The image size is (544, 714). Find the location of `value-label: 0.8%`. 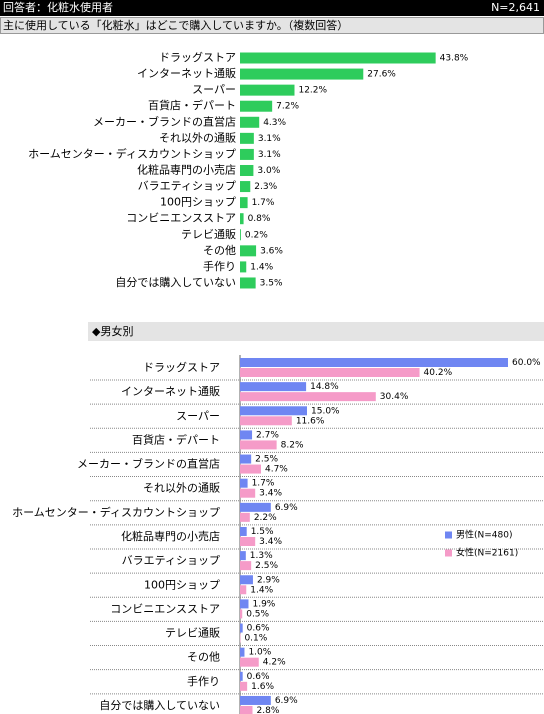

value-label: 0.8% is located at coordinates (259, 219).